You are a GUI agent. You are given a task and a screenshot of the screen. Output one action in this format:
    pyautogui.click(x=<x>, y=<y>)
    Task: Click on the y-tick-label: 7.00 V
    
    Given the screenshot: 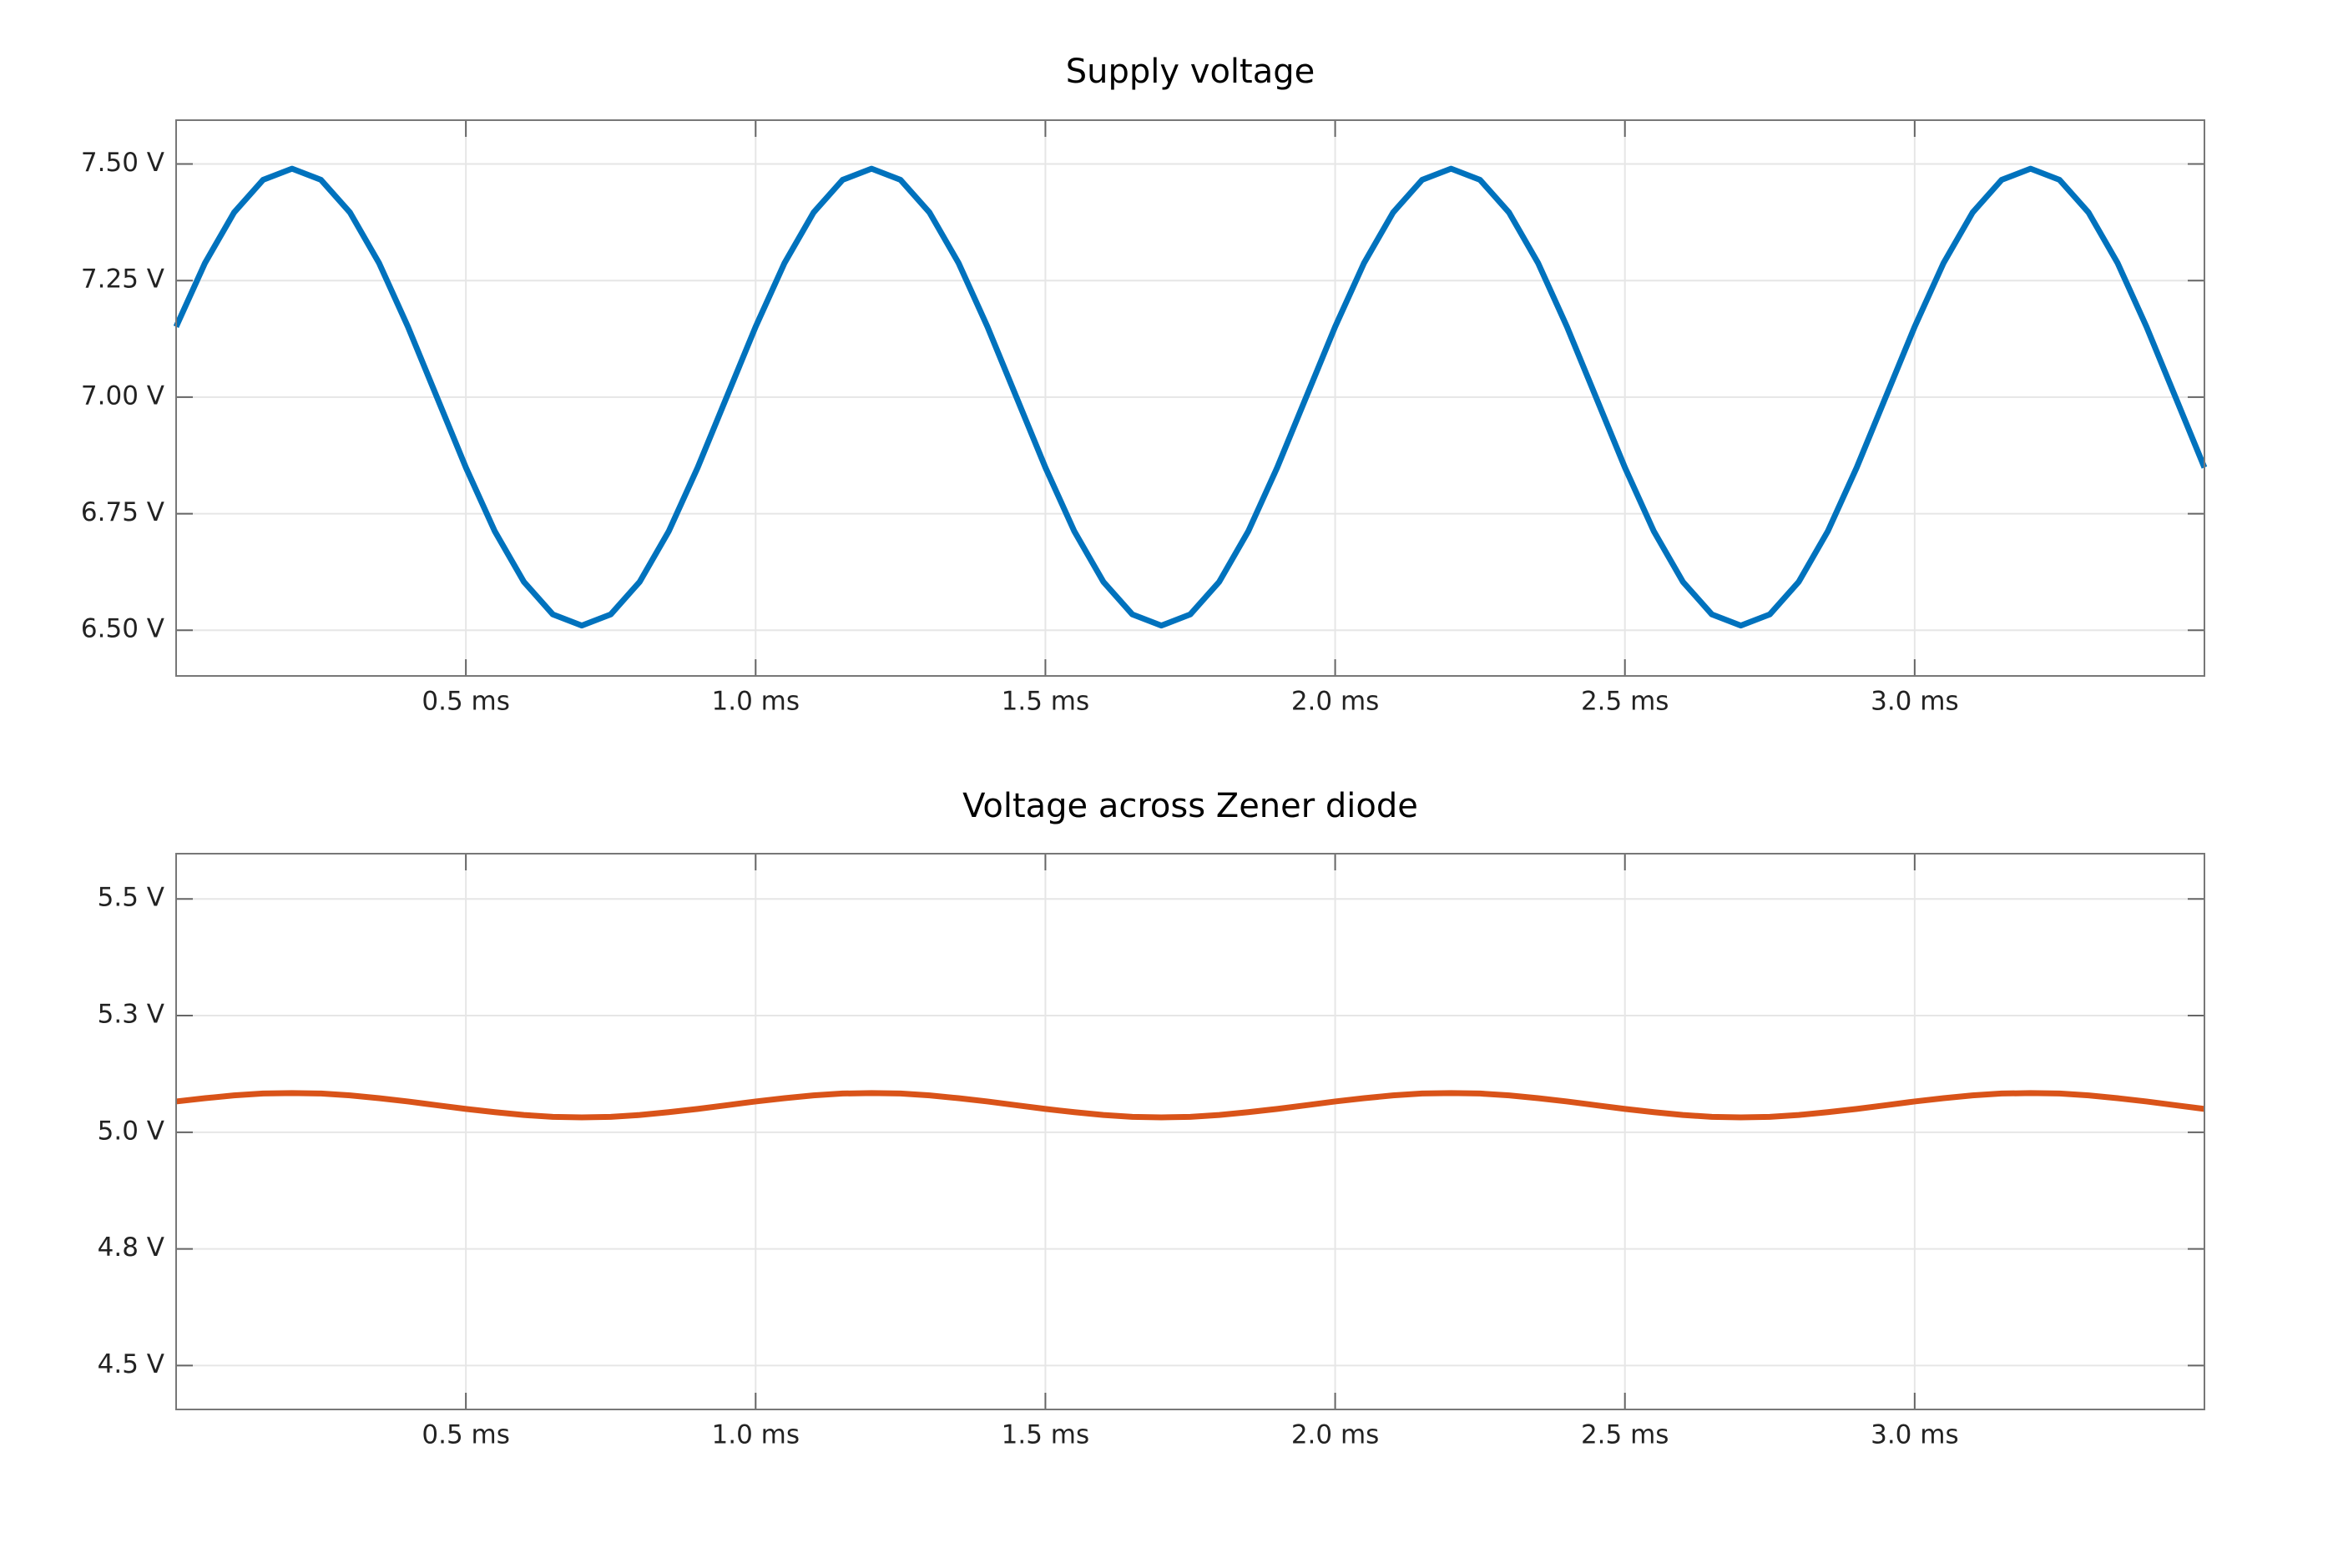 What is the action you would take?
    pyautogui.click(x=123, y=396)
    